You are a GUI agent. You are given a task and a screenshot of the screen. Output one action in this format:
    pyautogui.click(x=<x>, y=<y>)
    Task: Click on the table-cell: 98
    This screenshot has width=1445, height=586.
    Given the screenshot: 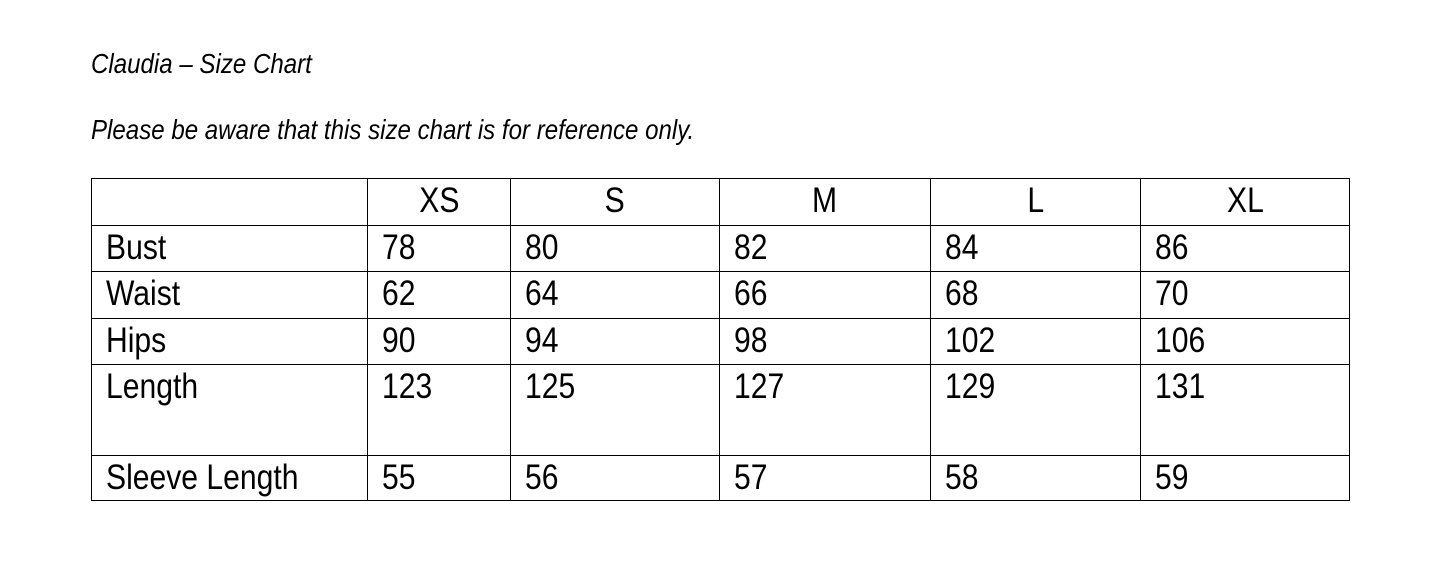 What is the action you would take?
    pyautogui.click(x=825, y=341)
    